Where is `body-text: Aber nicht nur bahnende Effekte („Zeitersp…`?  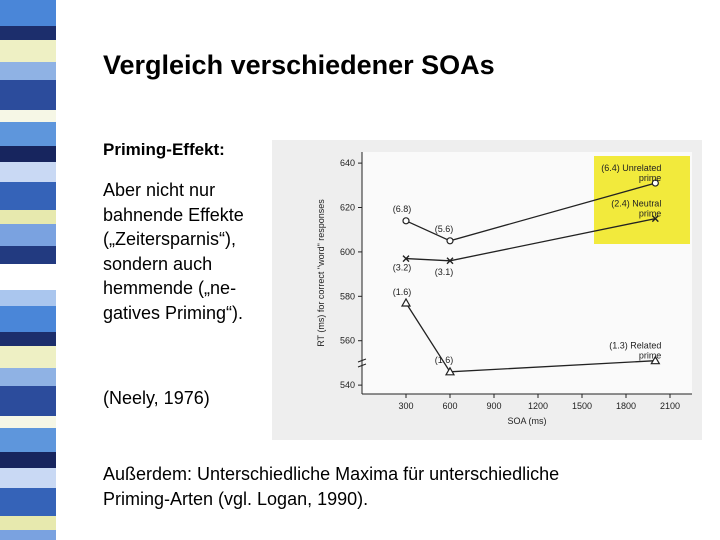
body-text: Aber nicht nur bahnende Effekte („Zeitersp… is located at coordinates (198, 251).